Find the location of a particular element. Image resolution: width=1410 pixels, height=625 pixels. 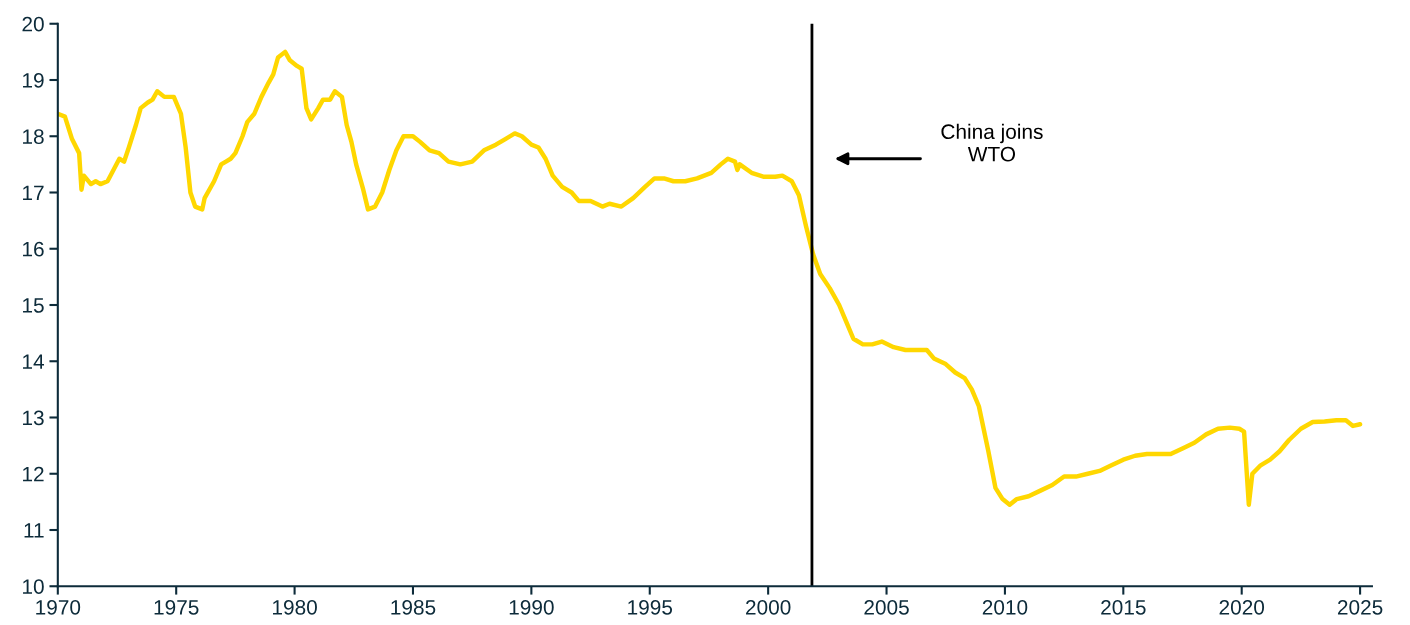

y-tick-label: 19 is located at coordinates (33, 80).